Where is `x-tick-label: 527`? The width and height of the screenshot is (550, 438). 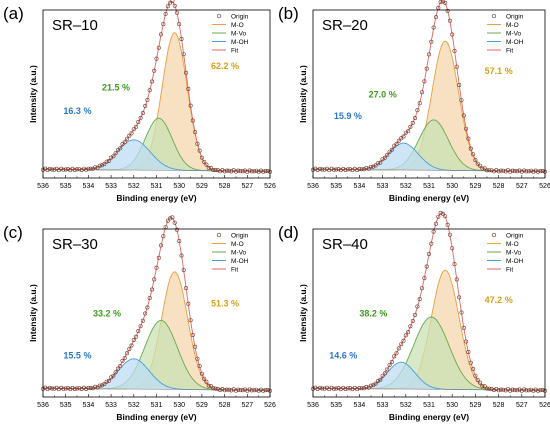
x-tick-label: 527 is located at coordinates (247, 405).